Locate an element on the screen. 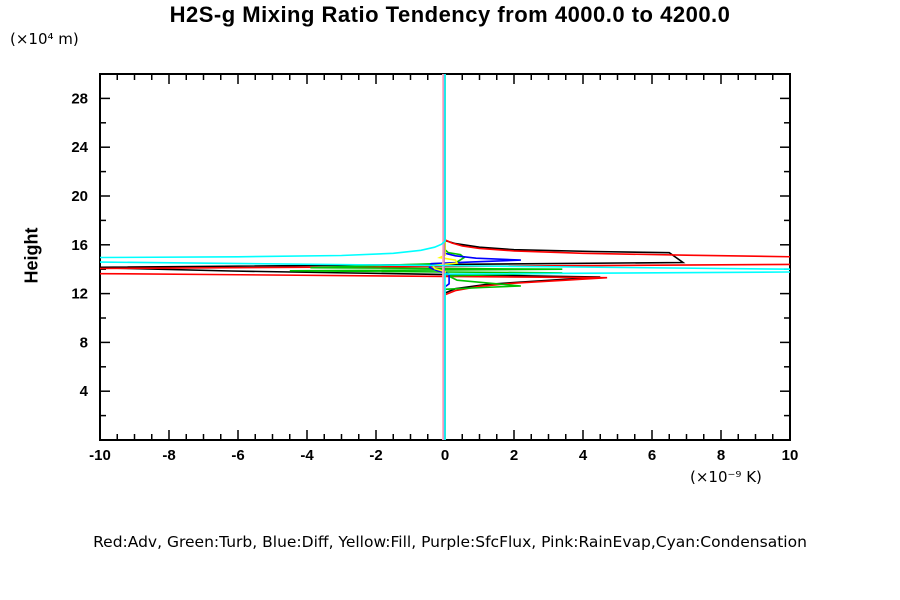 This screenshot has height=600, width=900. x-tick-label: 10 is located at coordinates (790, 455).